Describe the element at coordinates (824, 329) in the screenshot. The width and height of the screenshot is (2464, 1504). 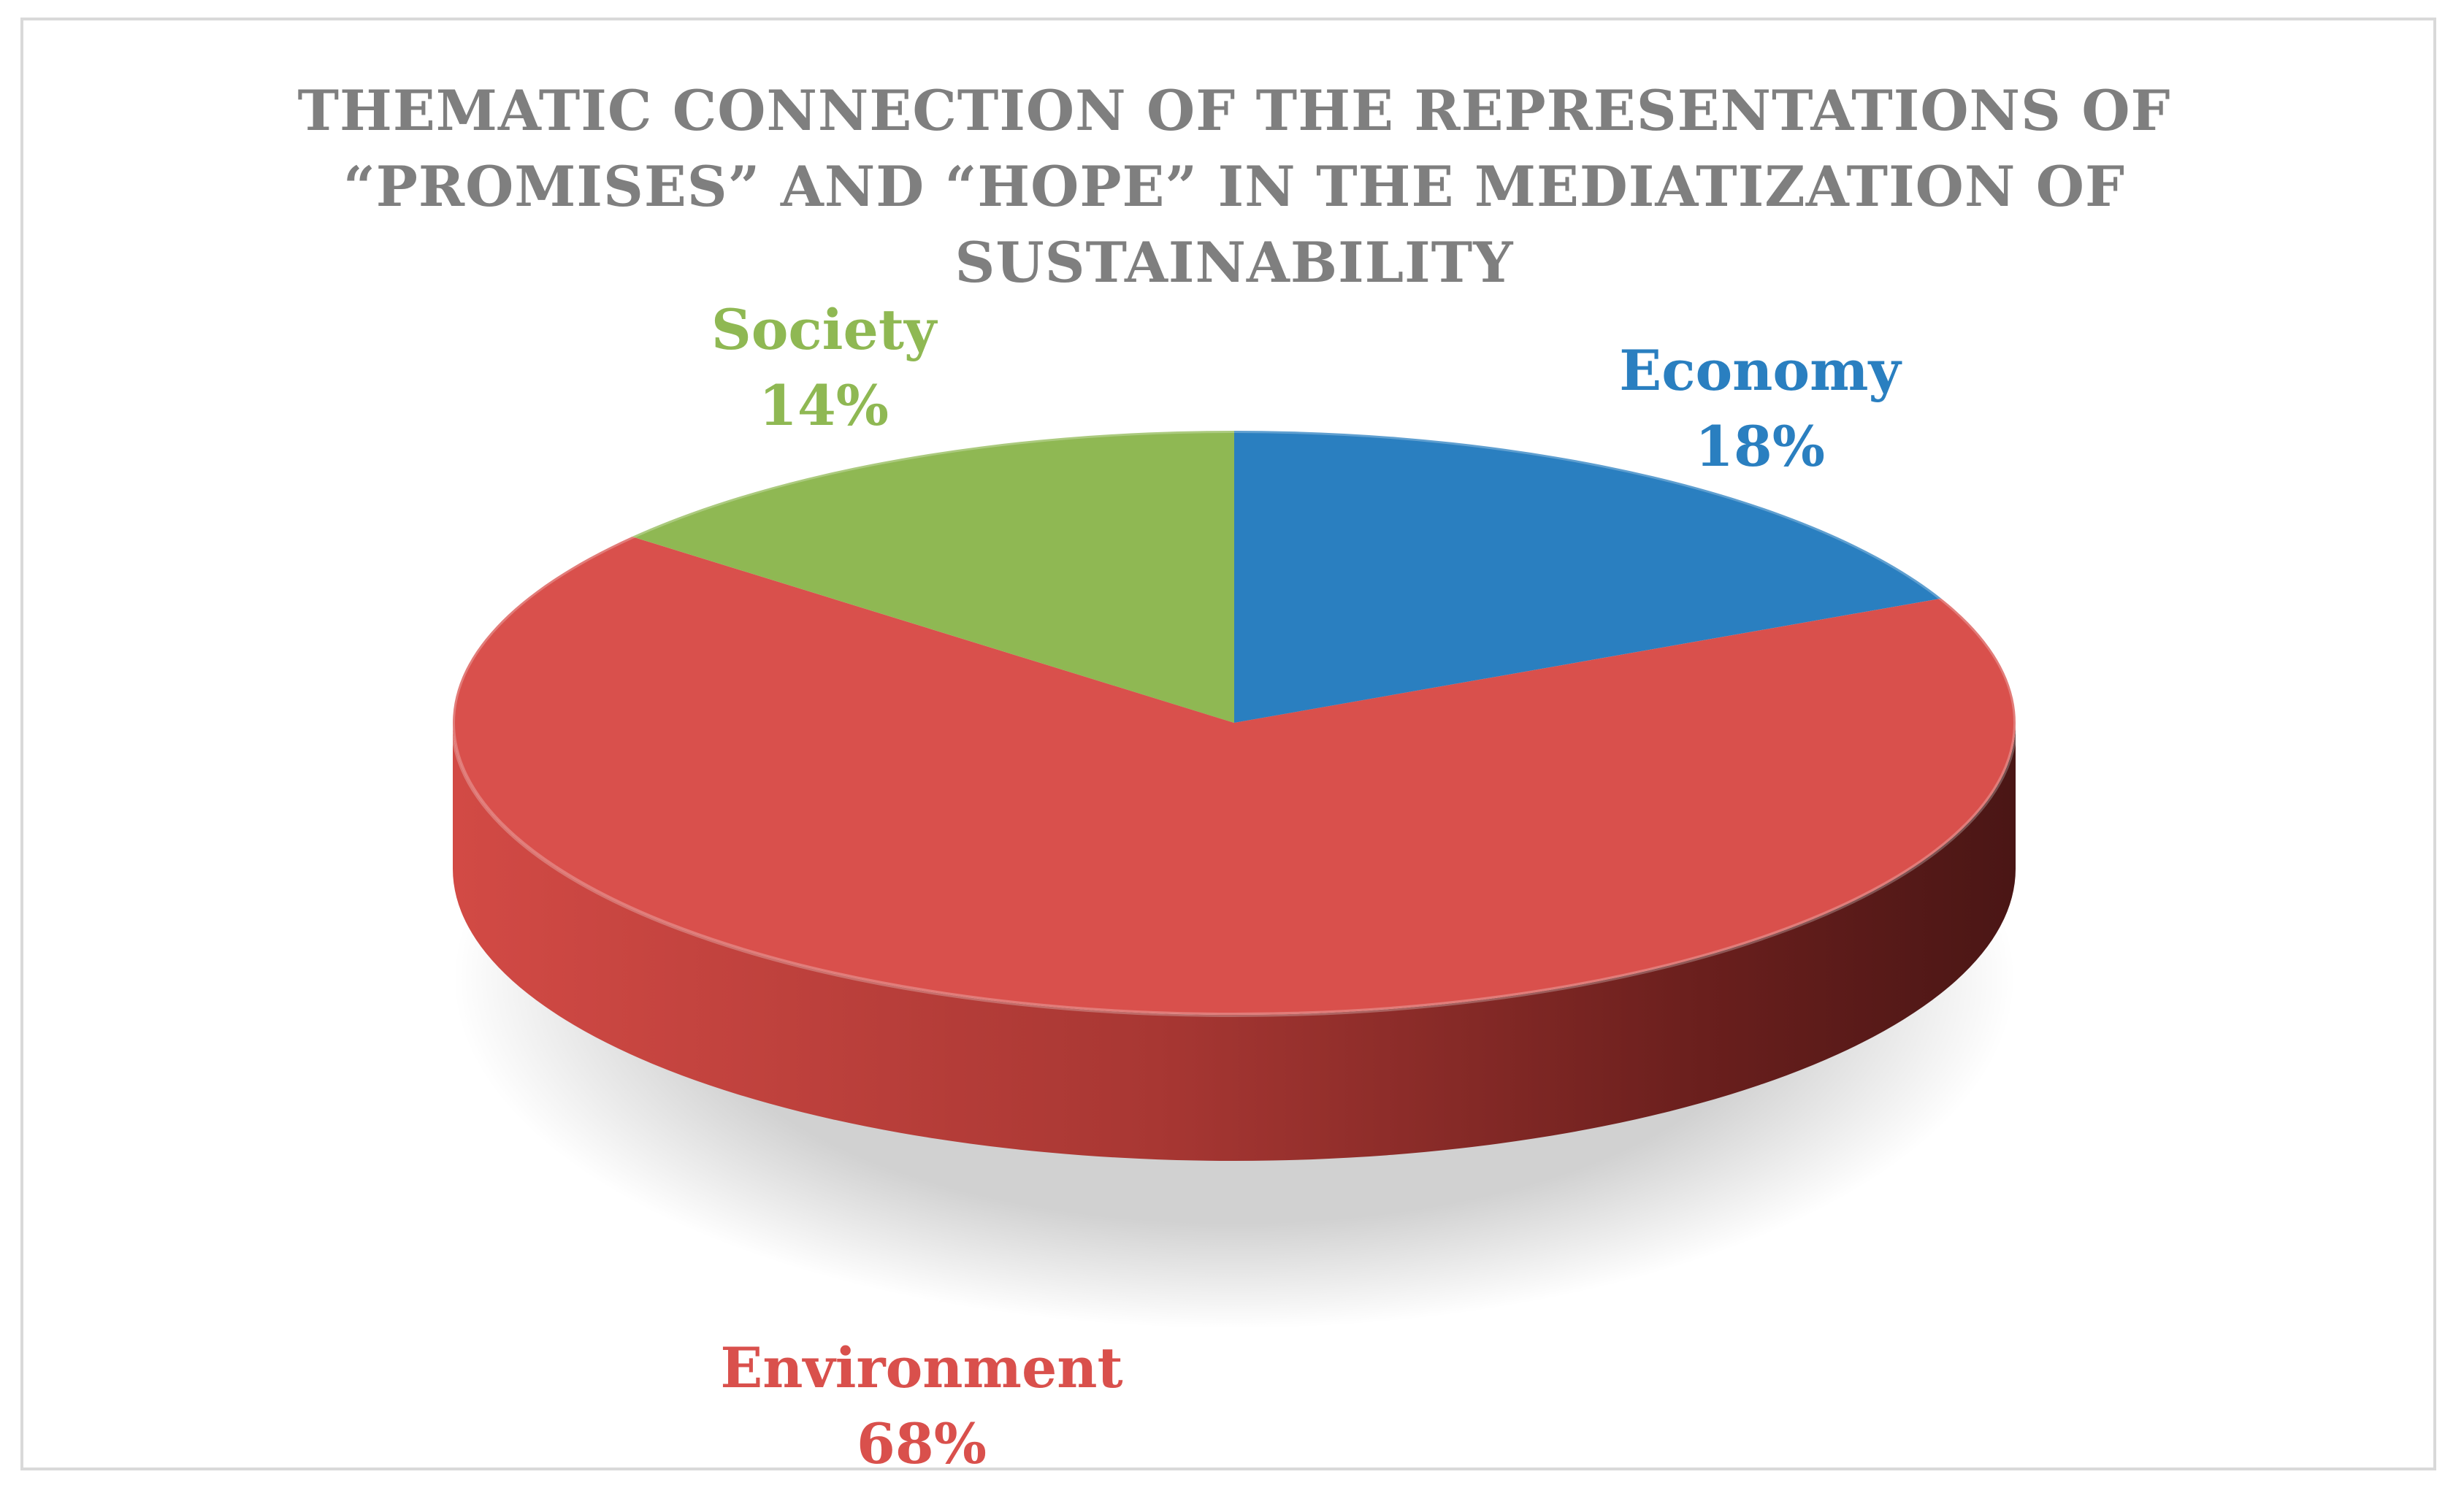
I see `data-label-category: Society` at that location.